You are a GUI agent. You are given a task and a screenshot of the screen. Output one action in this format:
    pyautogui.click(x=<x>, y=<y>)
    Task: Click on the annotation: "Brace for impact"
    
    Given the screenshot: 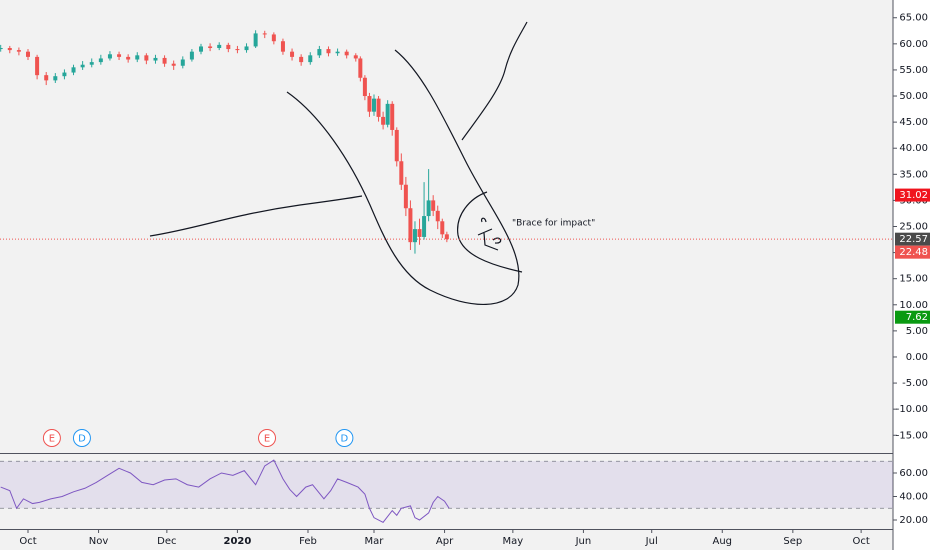 What is the action you would take?
    pyautogui.click(x=553, y=224)
    